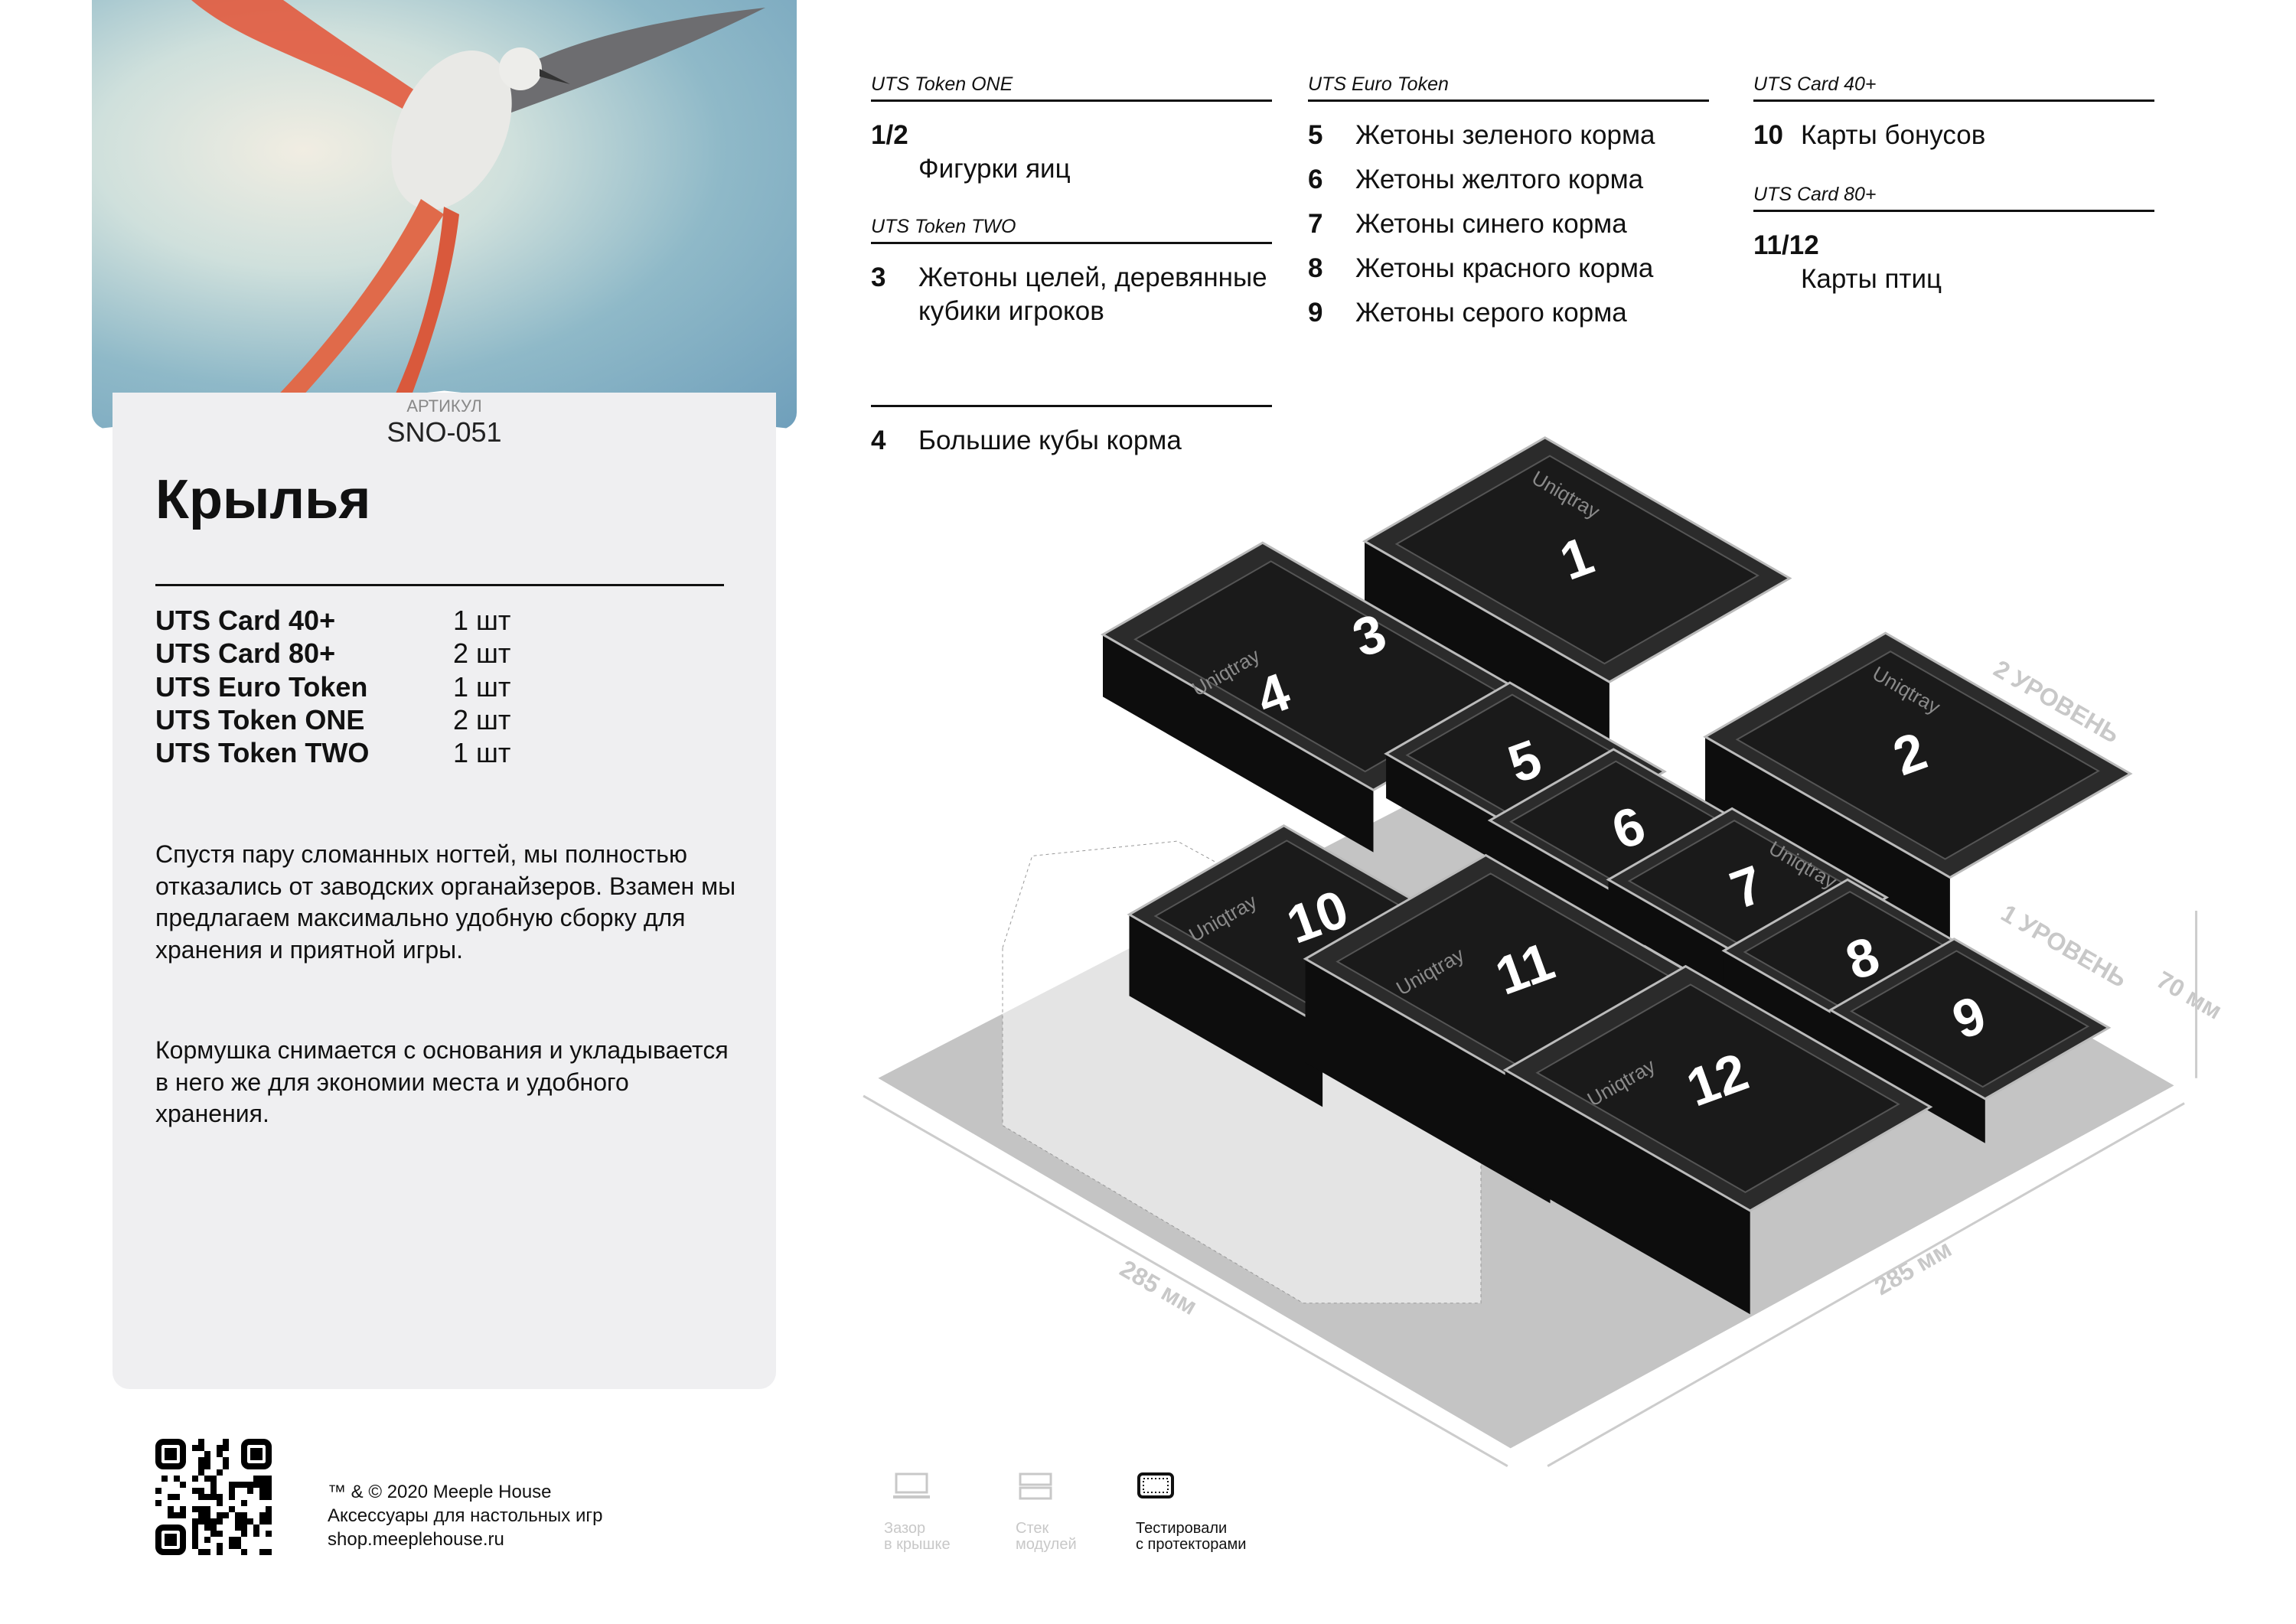  I want to click on dimension-label: 285 мм, so click(1158, 1287).